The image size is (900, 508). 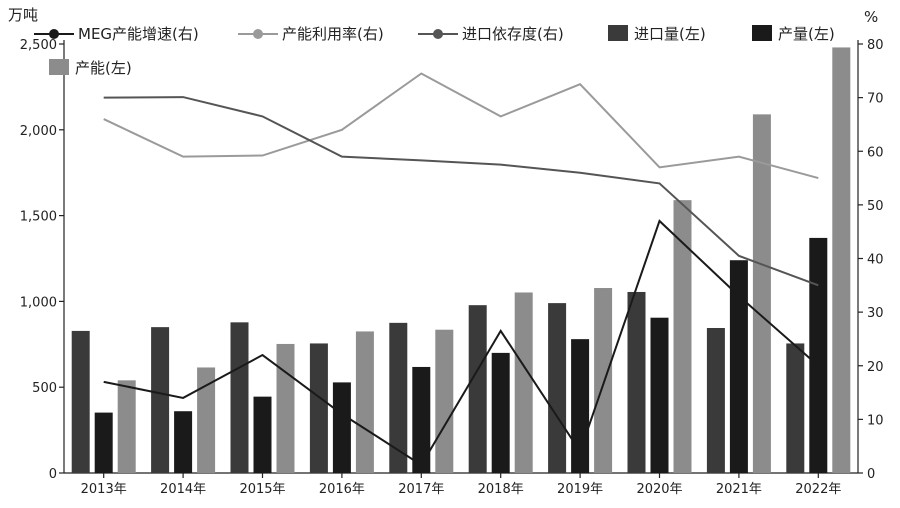 I want to click on x-tick-label: 2013年, so click(x=104, y=489).